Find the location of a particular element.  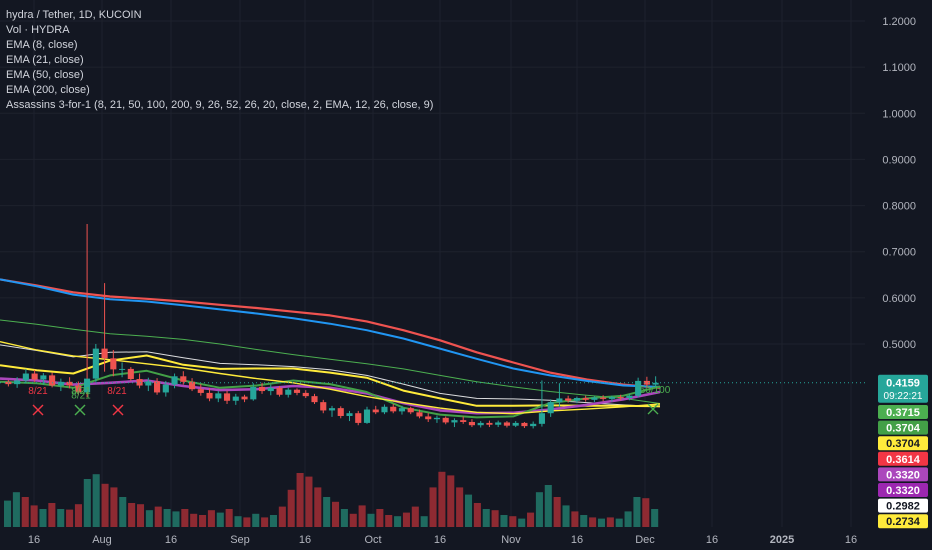

legend-symbol: hydra / Tether, 1D, KUCOIN is located at coordinates (74, 15).